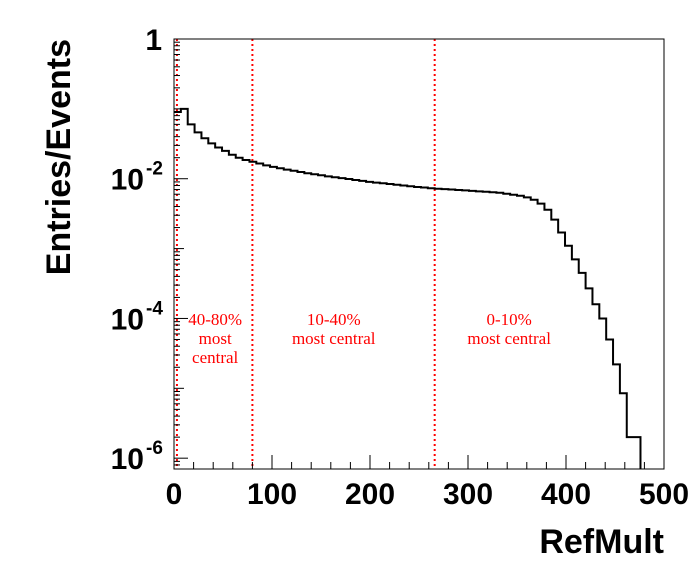 This screenshot has width=696, height=572. I want to click on x-tick-label: 300, so click(468, 494).